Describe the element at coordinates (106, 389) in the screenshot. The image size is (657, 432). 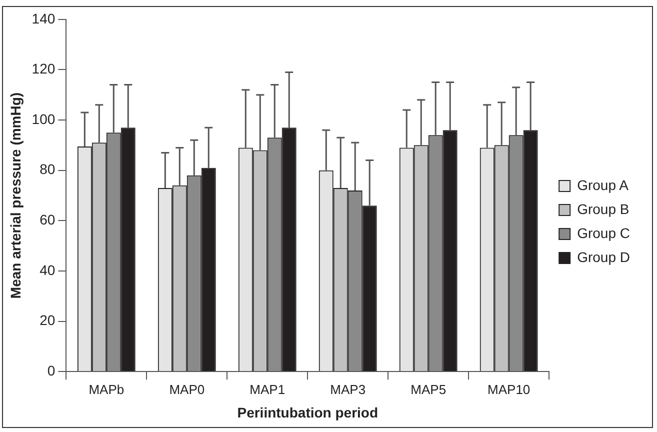
I see `x-tick-label: MAPb` at that location.